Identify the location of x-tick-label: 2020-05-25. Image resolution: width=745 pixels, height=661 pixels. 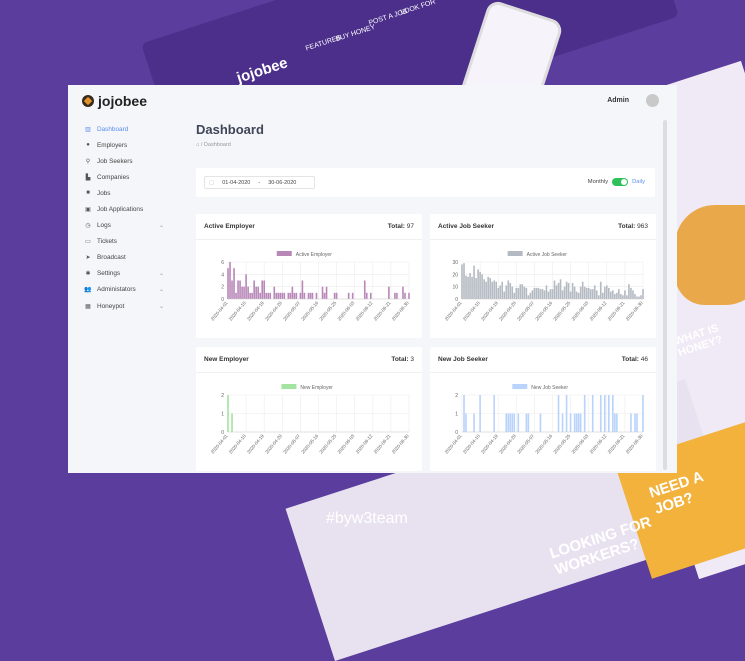
(327, 311).